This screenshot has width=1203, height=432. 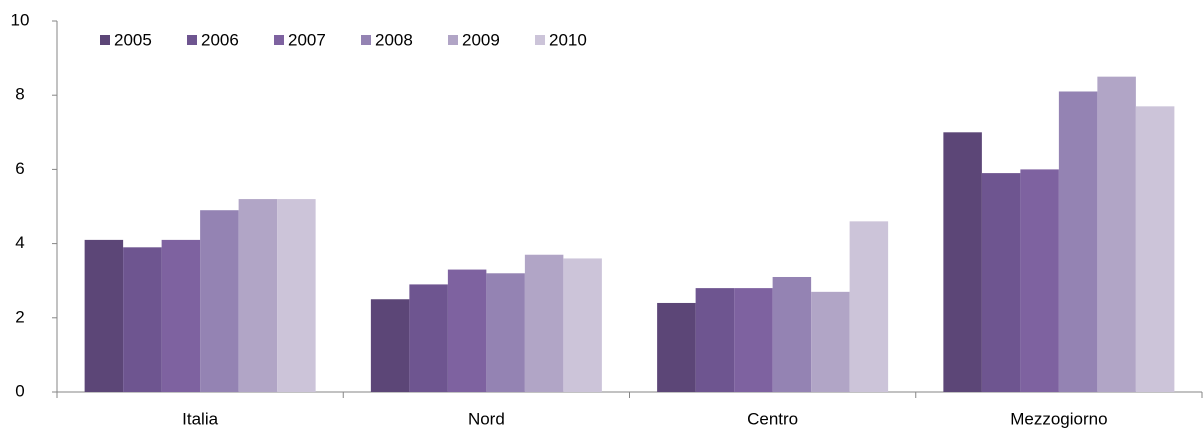 I want to click on y-tick-label: 10, so click(x=20, y=19).